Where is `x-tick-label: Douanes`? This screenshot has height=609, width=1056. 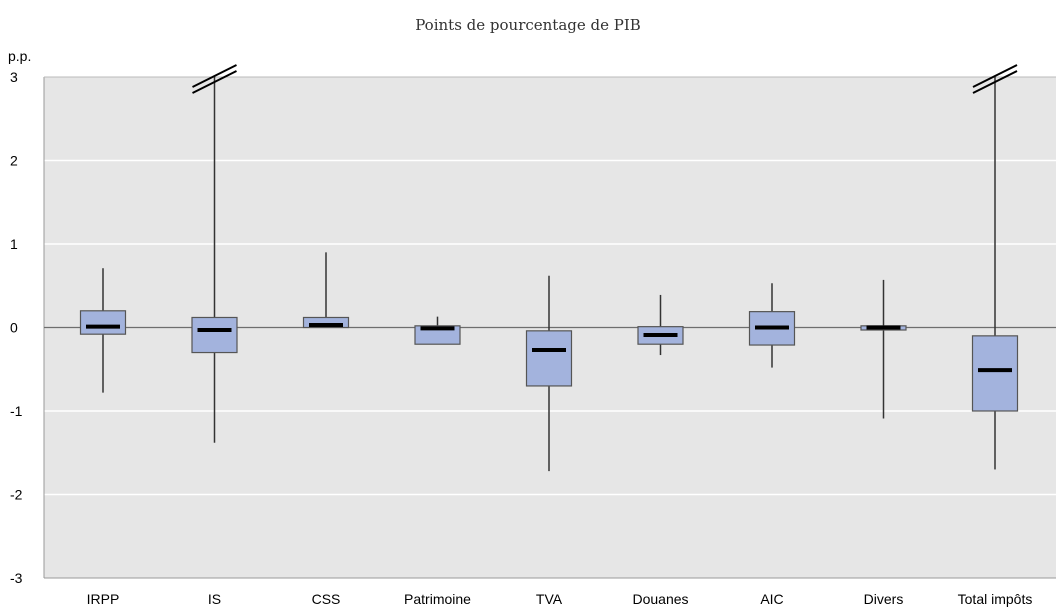
x-tick-label: Douanes is located at coordinates (660, 599).